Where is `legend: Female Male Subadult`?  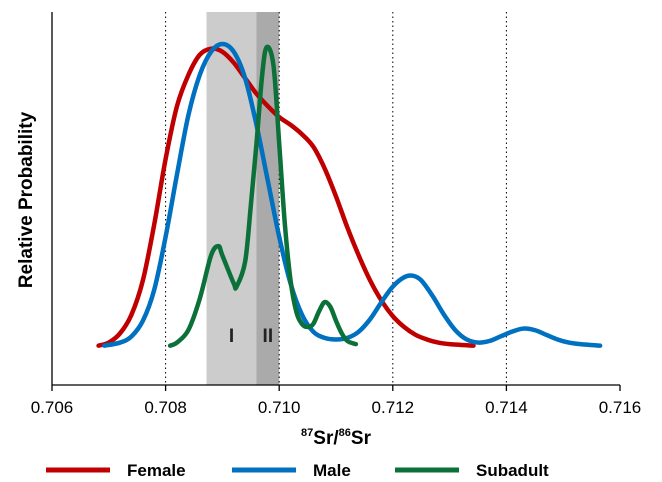
legend: Female Male Subadult is located at coordinates (297, 470).